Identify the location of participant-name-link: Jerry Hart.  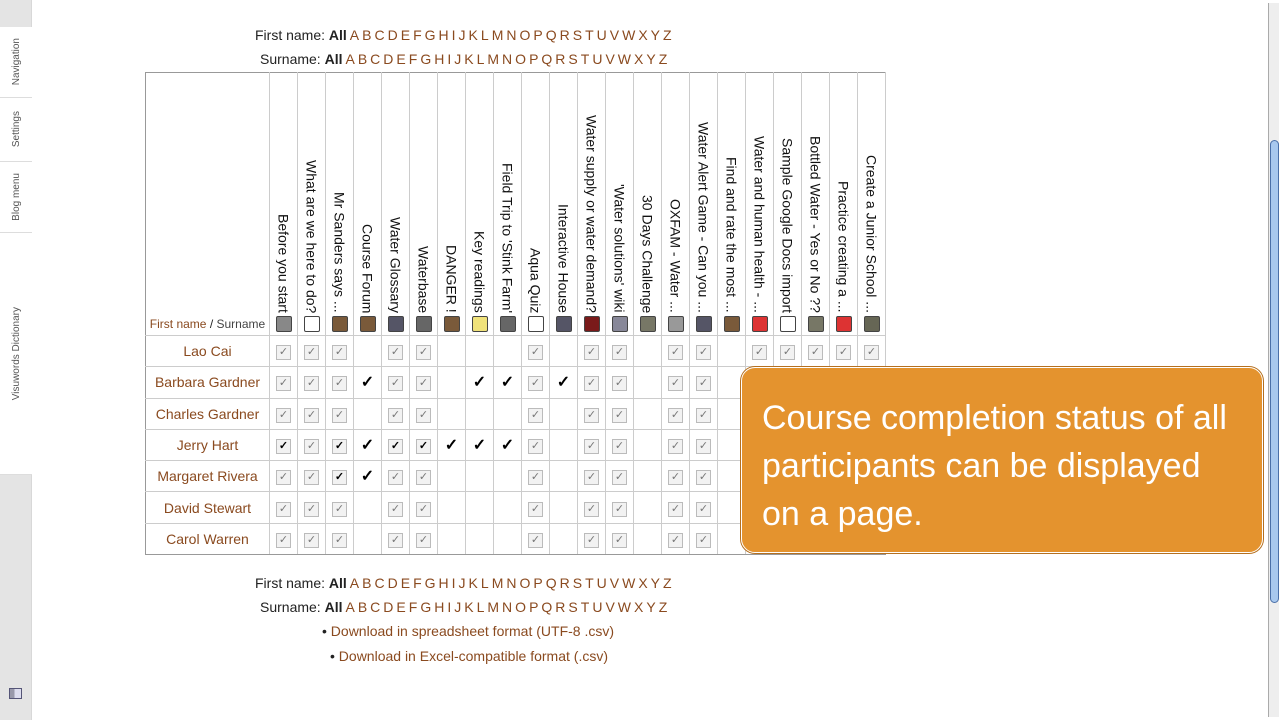
(207, 445).